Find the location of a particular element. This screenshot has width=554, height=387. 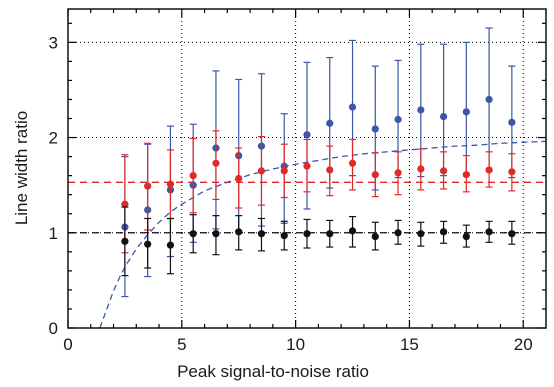

y-tick-label: 3 is located at coordinates (53, 42).